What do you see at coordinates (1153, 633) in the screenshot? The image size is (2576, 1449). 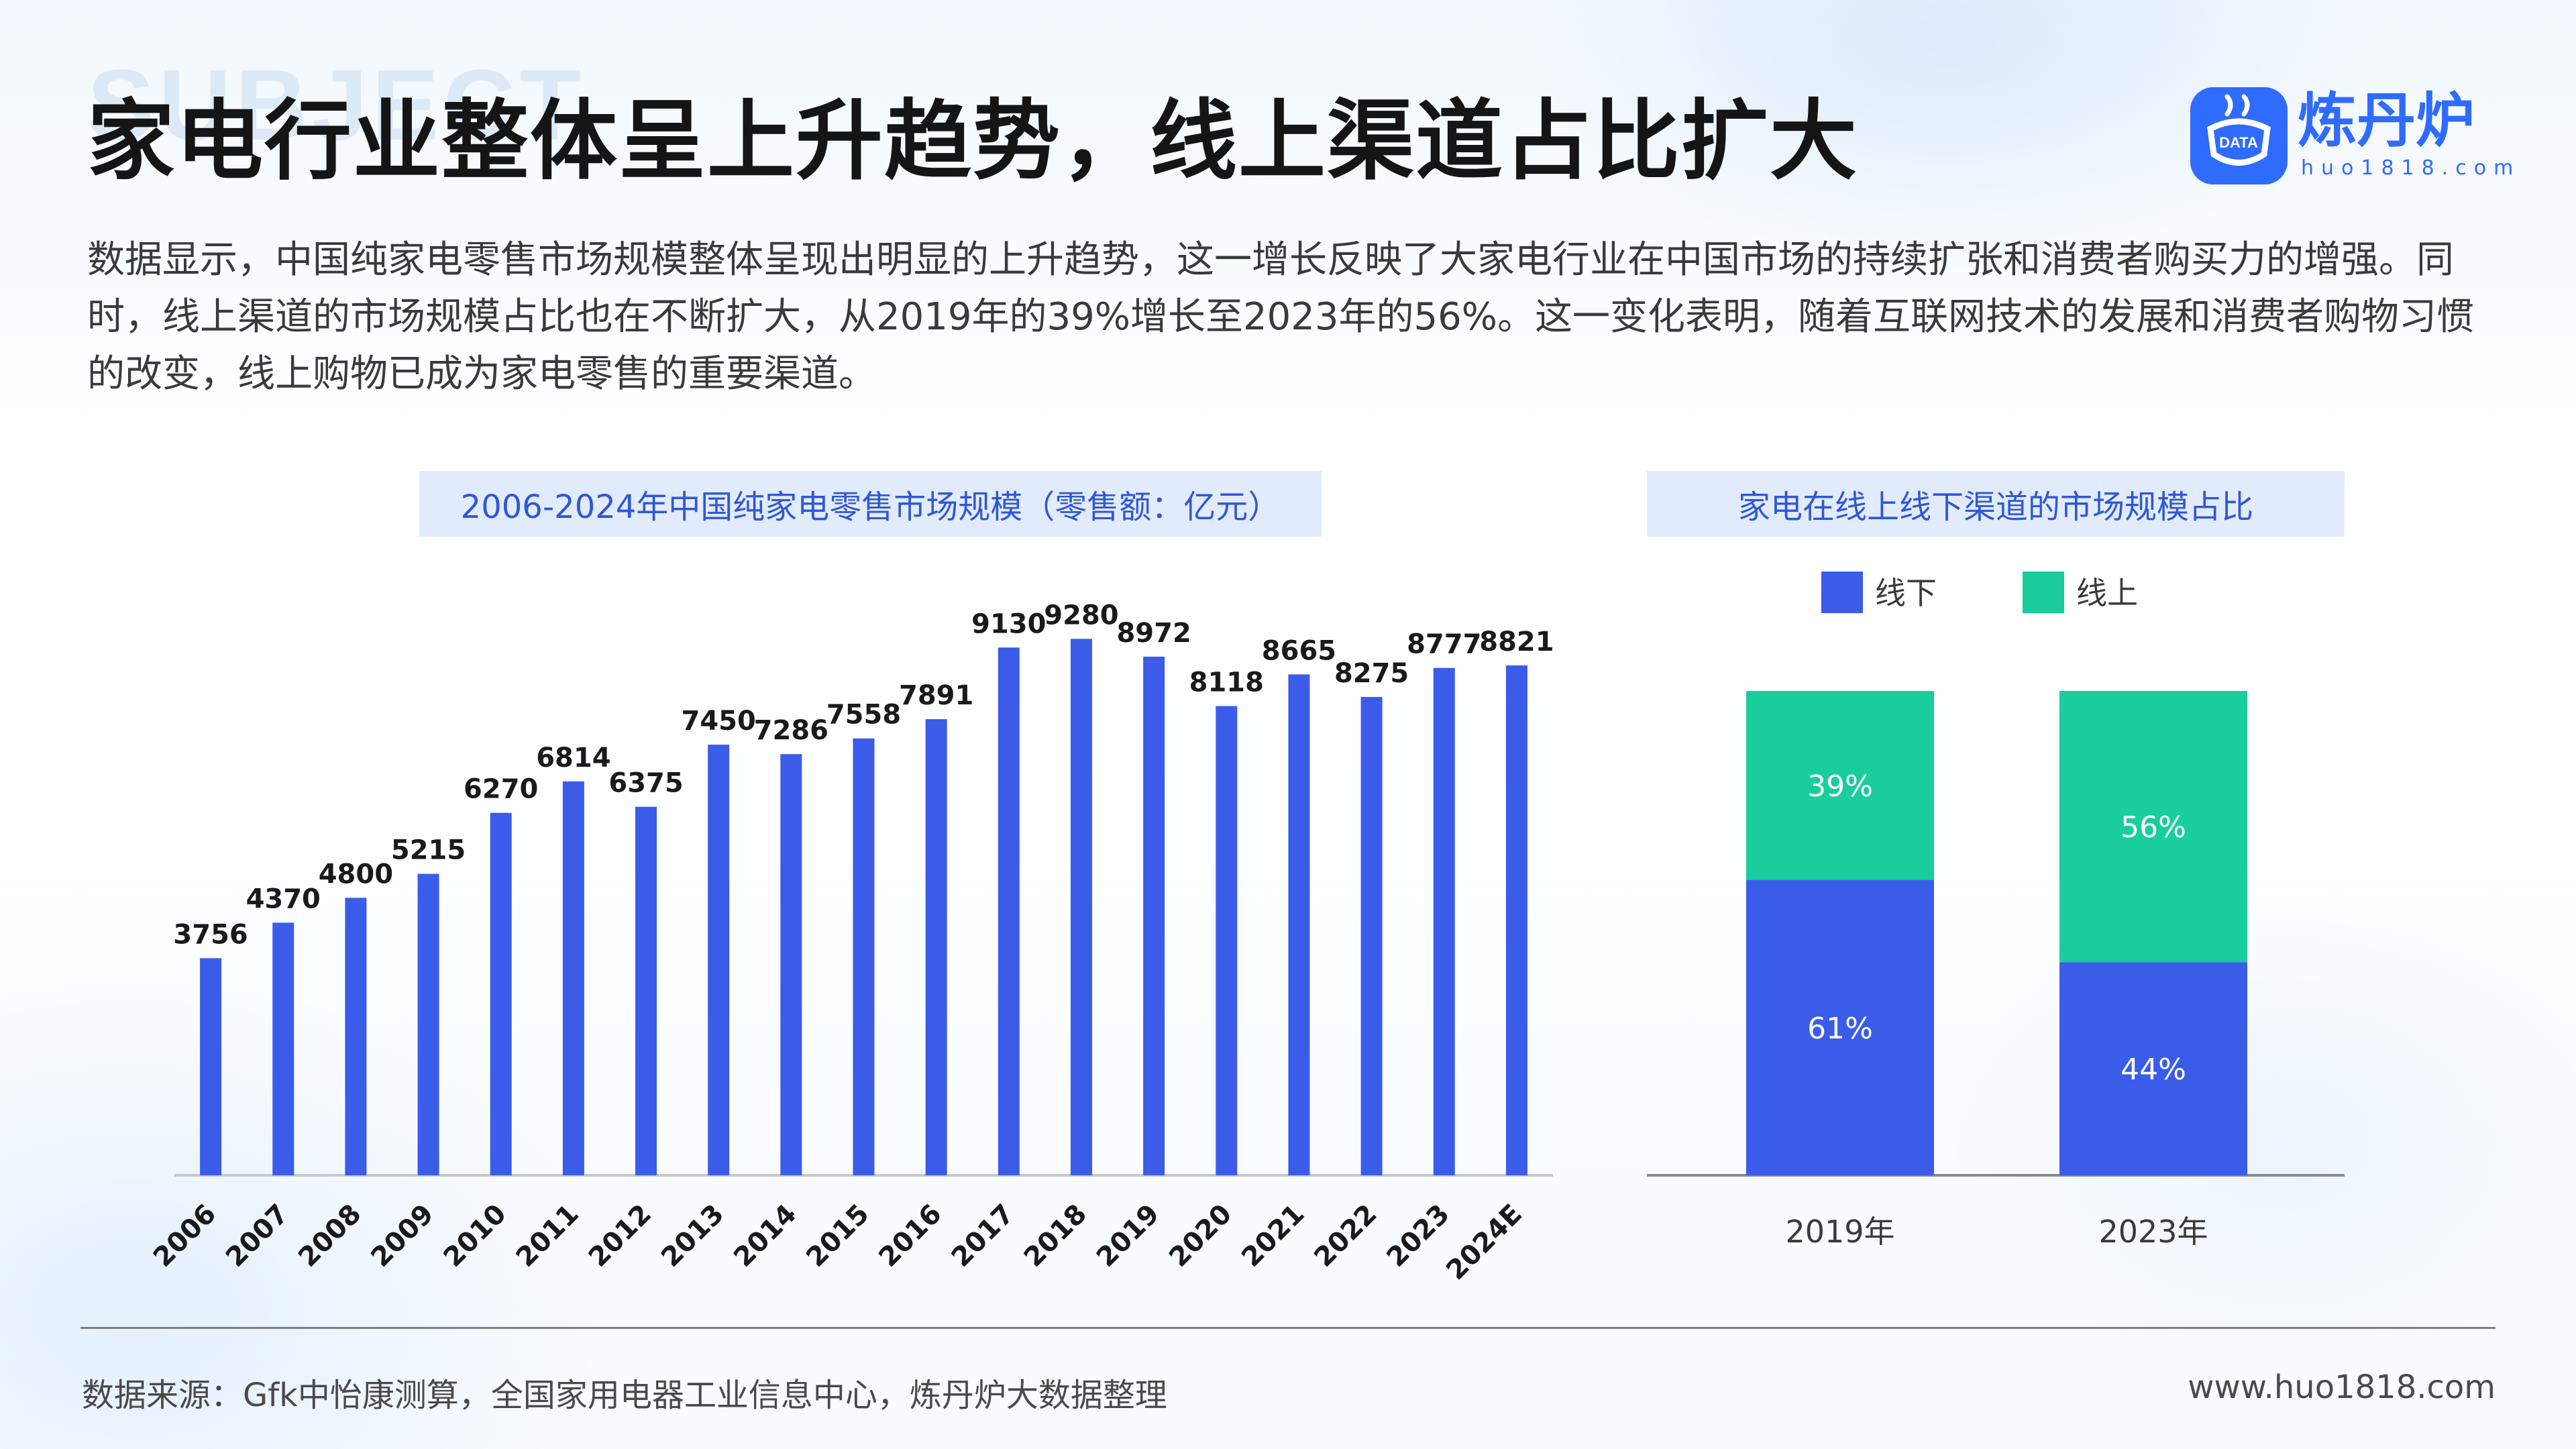 I see `bar-value-label: 8972` at bounding box center [1153, 633].